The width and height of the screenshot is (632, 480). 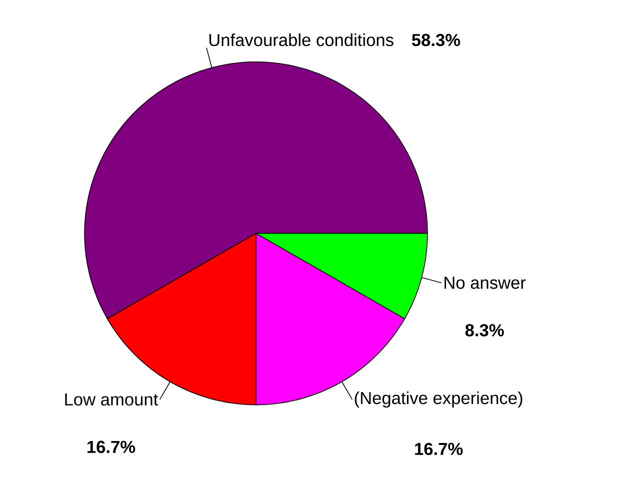 I want to click on data-label: 8.3%, so click(x=484, y=330).